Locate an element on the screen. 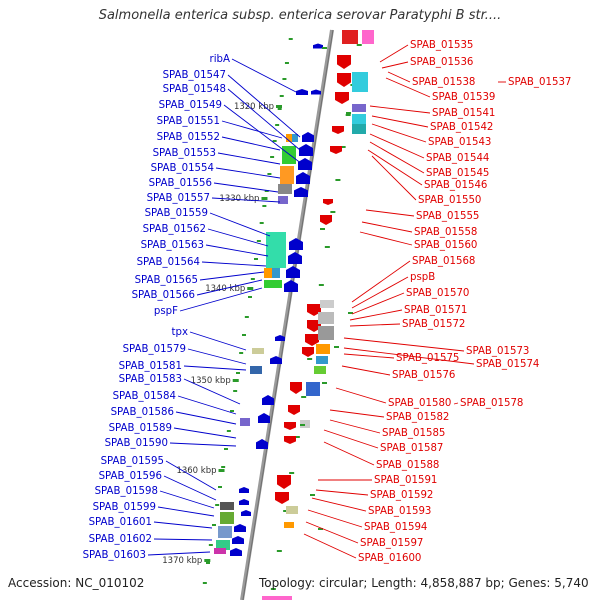  left-gene-label: SPAB_01564 is located at coordinates (168, 262).